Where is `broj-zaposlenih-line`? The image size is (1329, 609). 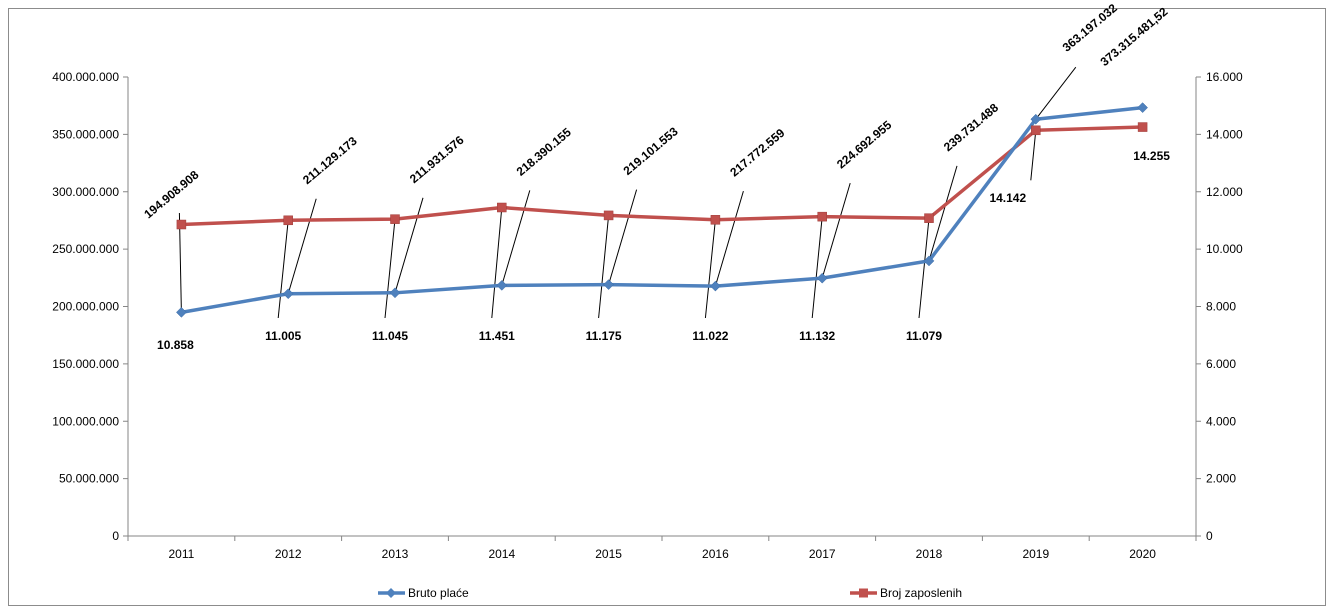 broj-zaposlenih-line is located at coordinates (662, 176).